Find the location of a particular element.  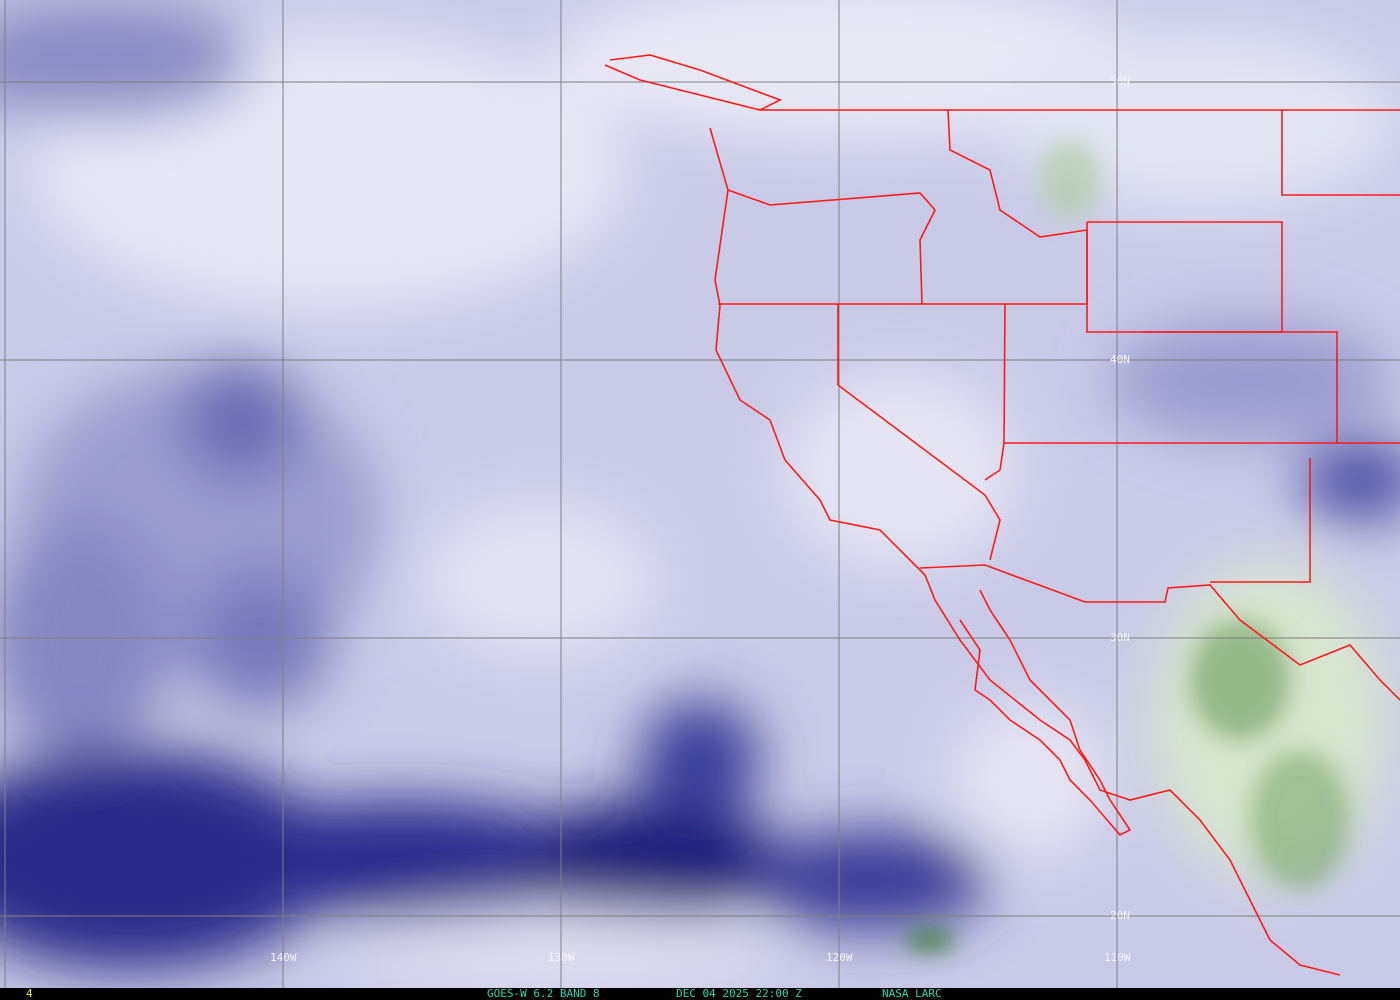

nm-east-border is located at coordinates (1260, 520).